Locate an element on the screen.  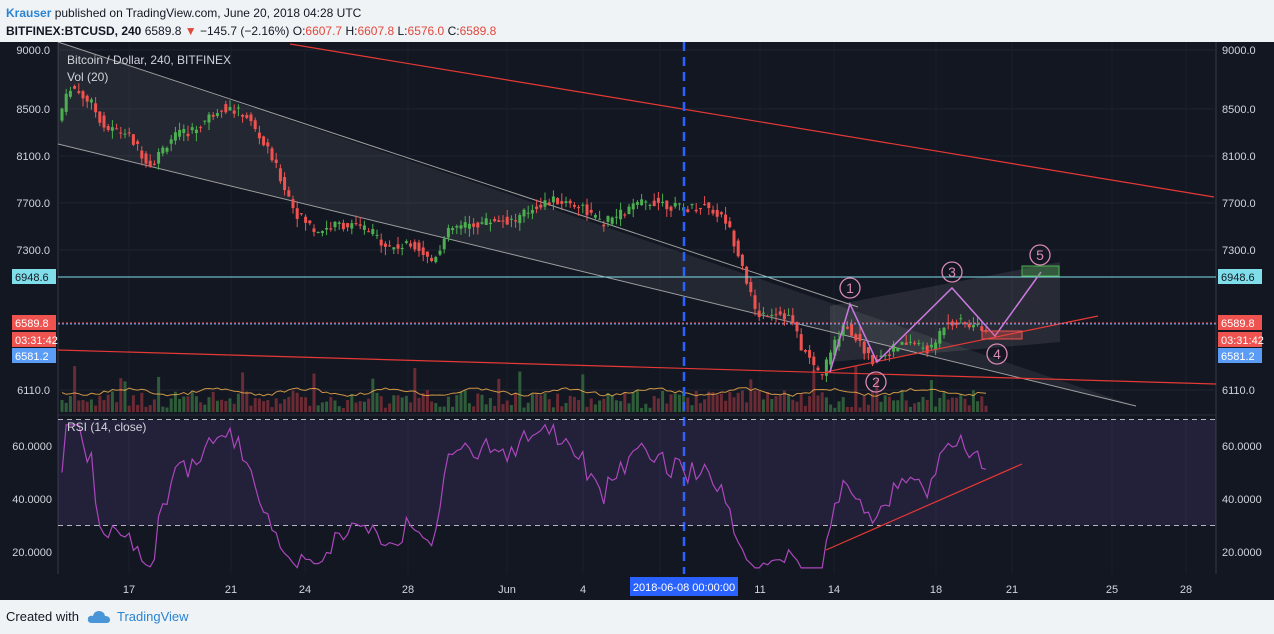
price-tick-right: 7300.0 is located at coordinates (1239, 251).